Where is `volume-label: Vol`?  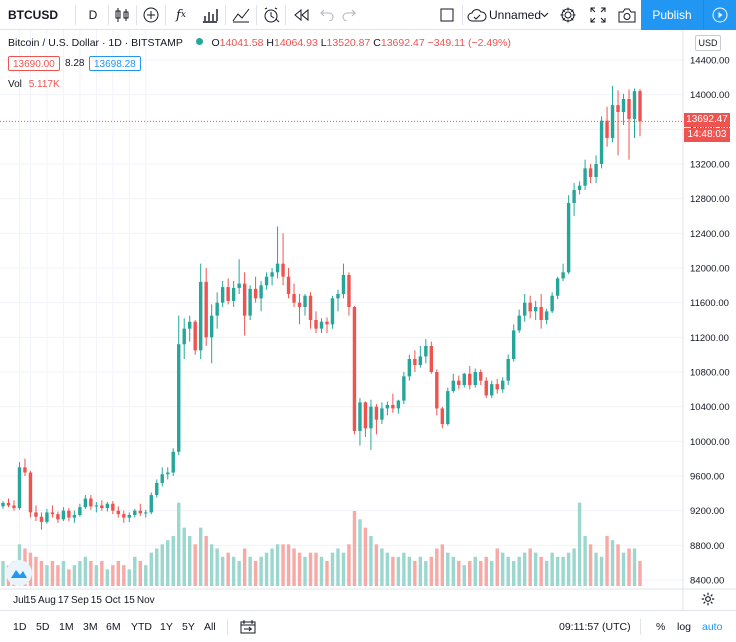 volume-label: Vol is located at coordinates (15, 84).